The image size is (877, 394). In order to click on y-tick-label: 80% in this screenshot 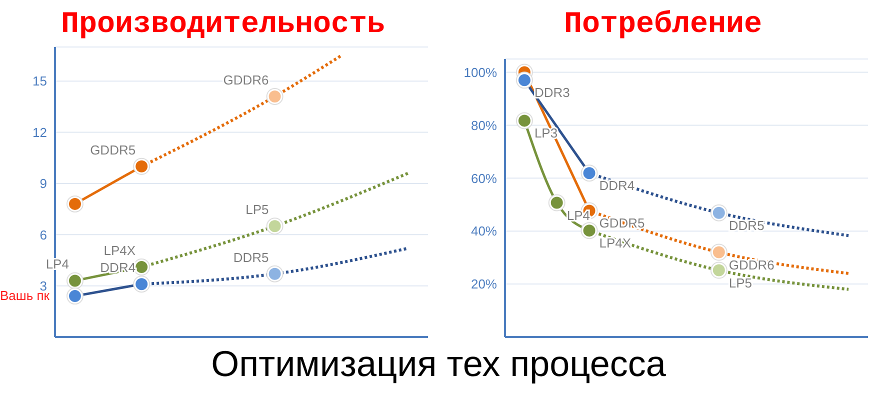, I will do `click(484, 125)`.